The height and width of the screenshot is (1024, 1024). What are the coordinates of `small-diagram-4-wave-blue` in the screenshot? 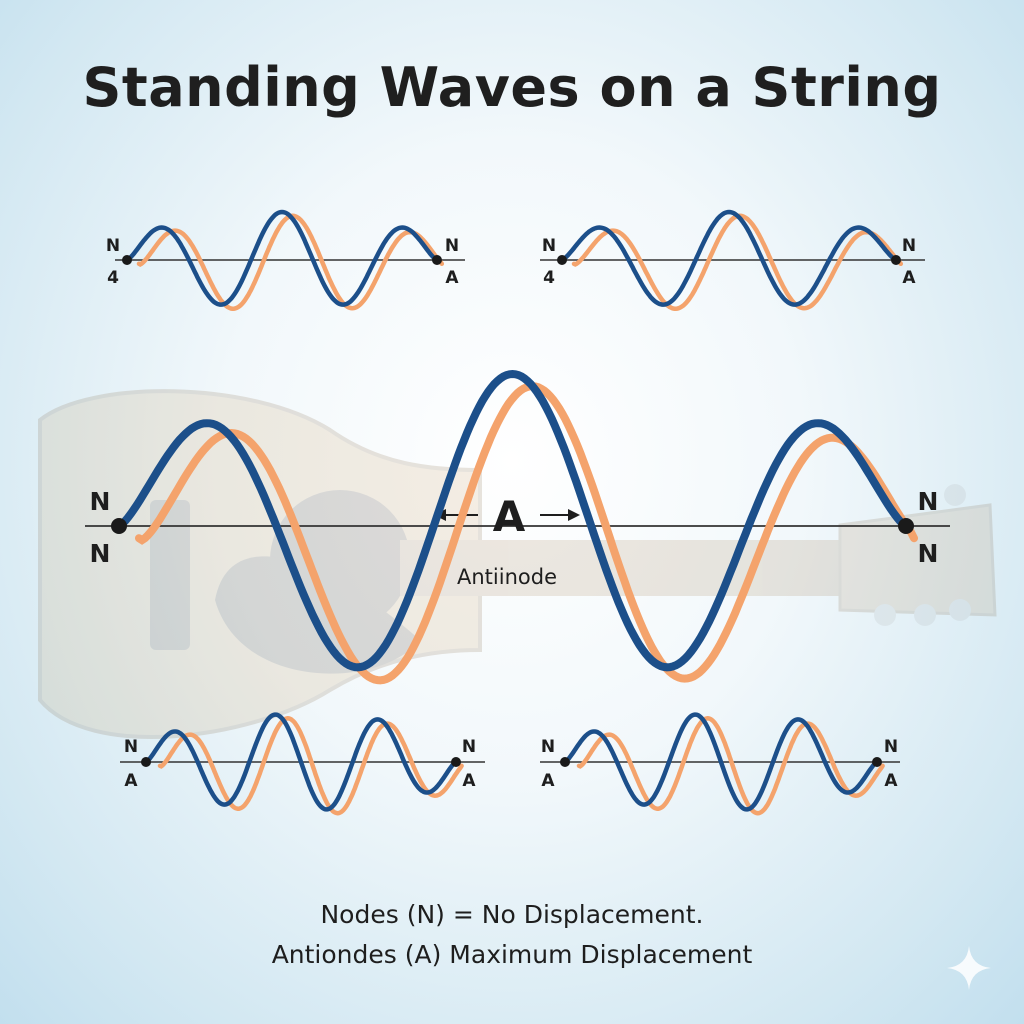 It's located at (721, 762).